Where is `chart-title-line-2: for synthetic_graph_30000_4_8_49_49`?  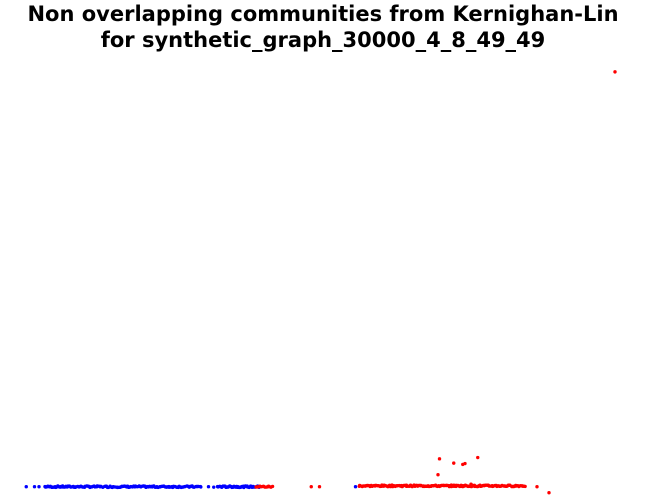 chart-title-line-2: for synthetic_graph_30000_4_8_49_49 is located at coordinates (323, 40).